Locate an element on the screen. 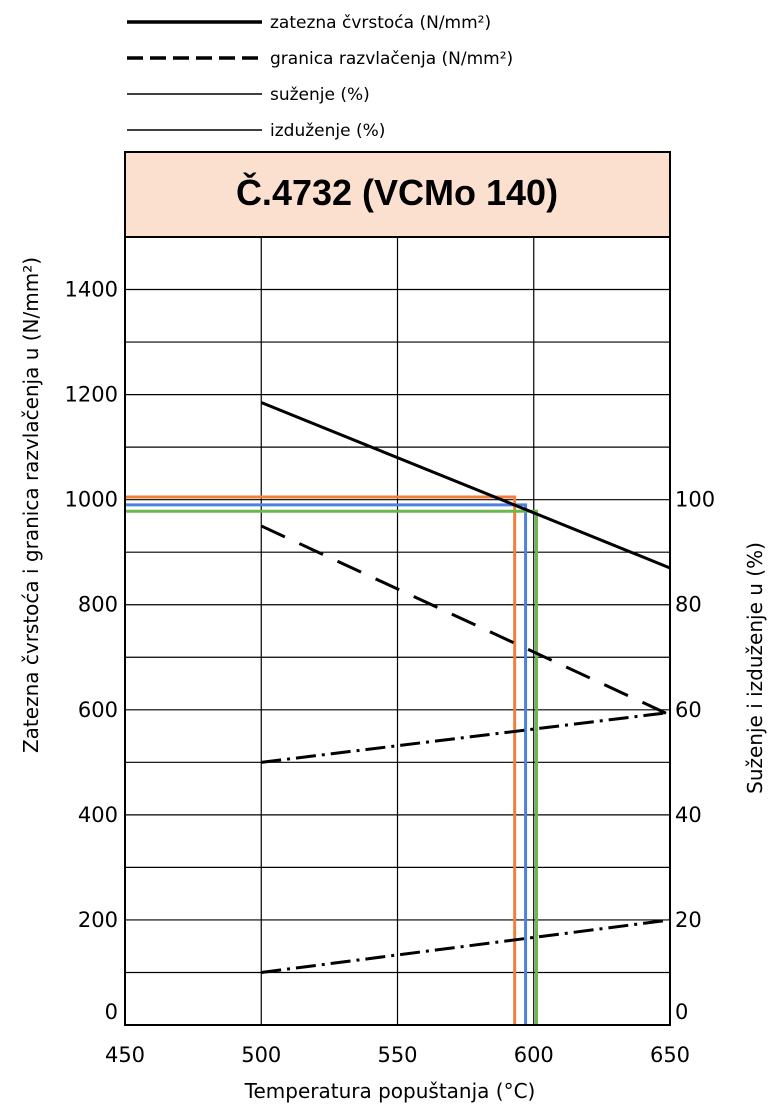 The width and height of the screenshot is (775, 1113). y-left-tick-label: 1000 is located at coordinates (91, 500).